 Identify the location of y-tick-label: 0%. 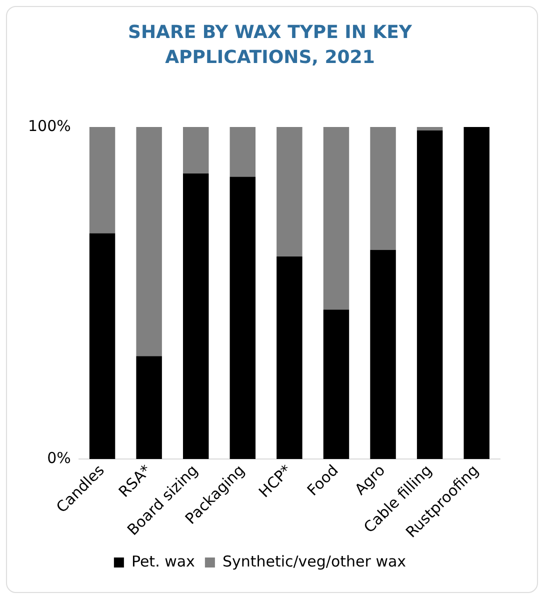
(59, 457).